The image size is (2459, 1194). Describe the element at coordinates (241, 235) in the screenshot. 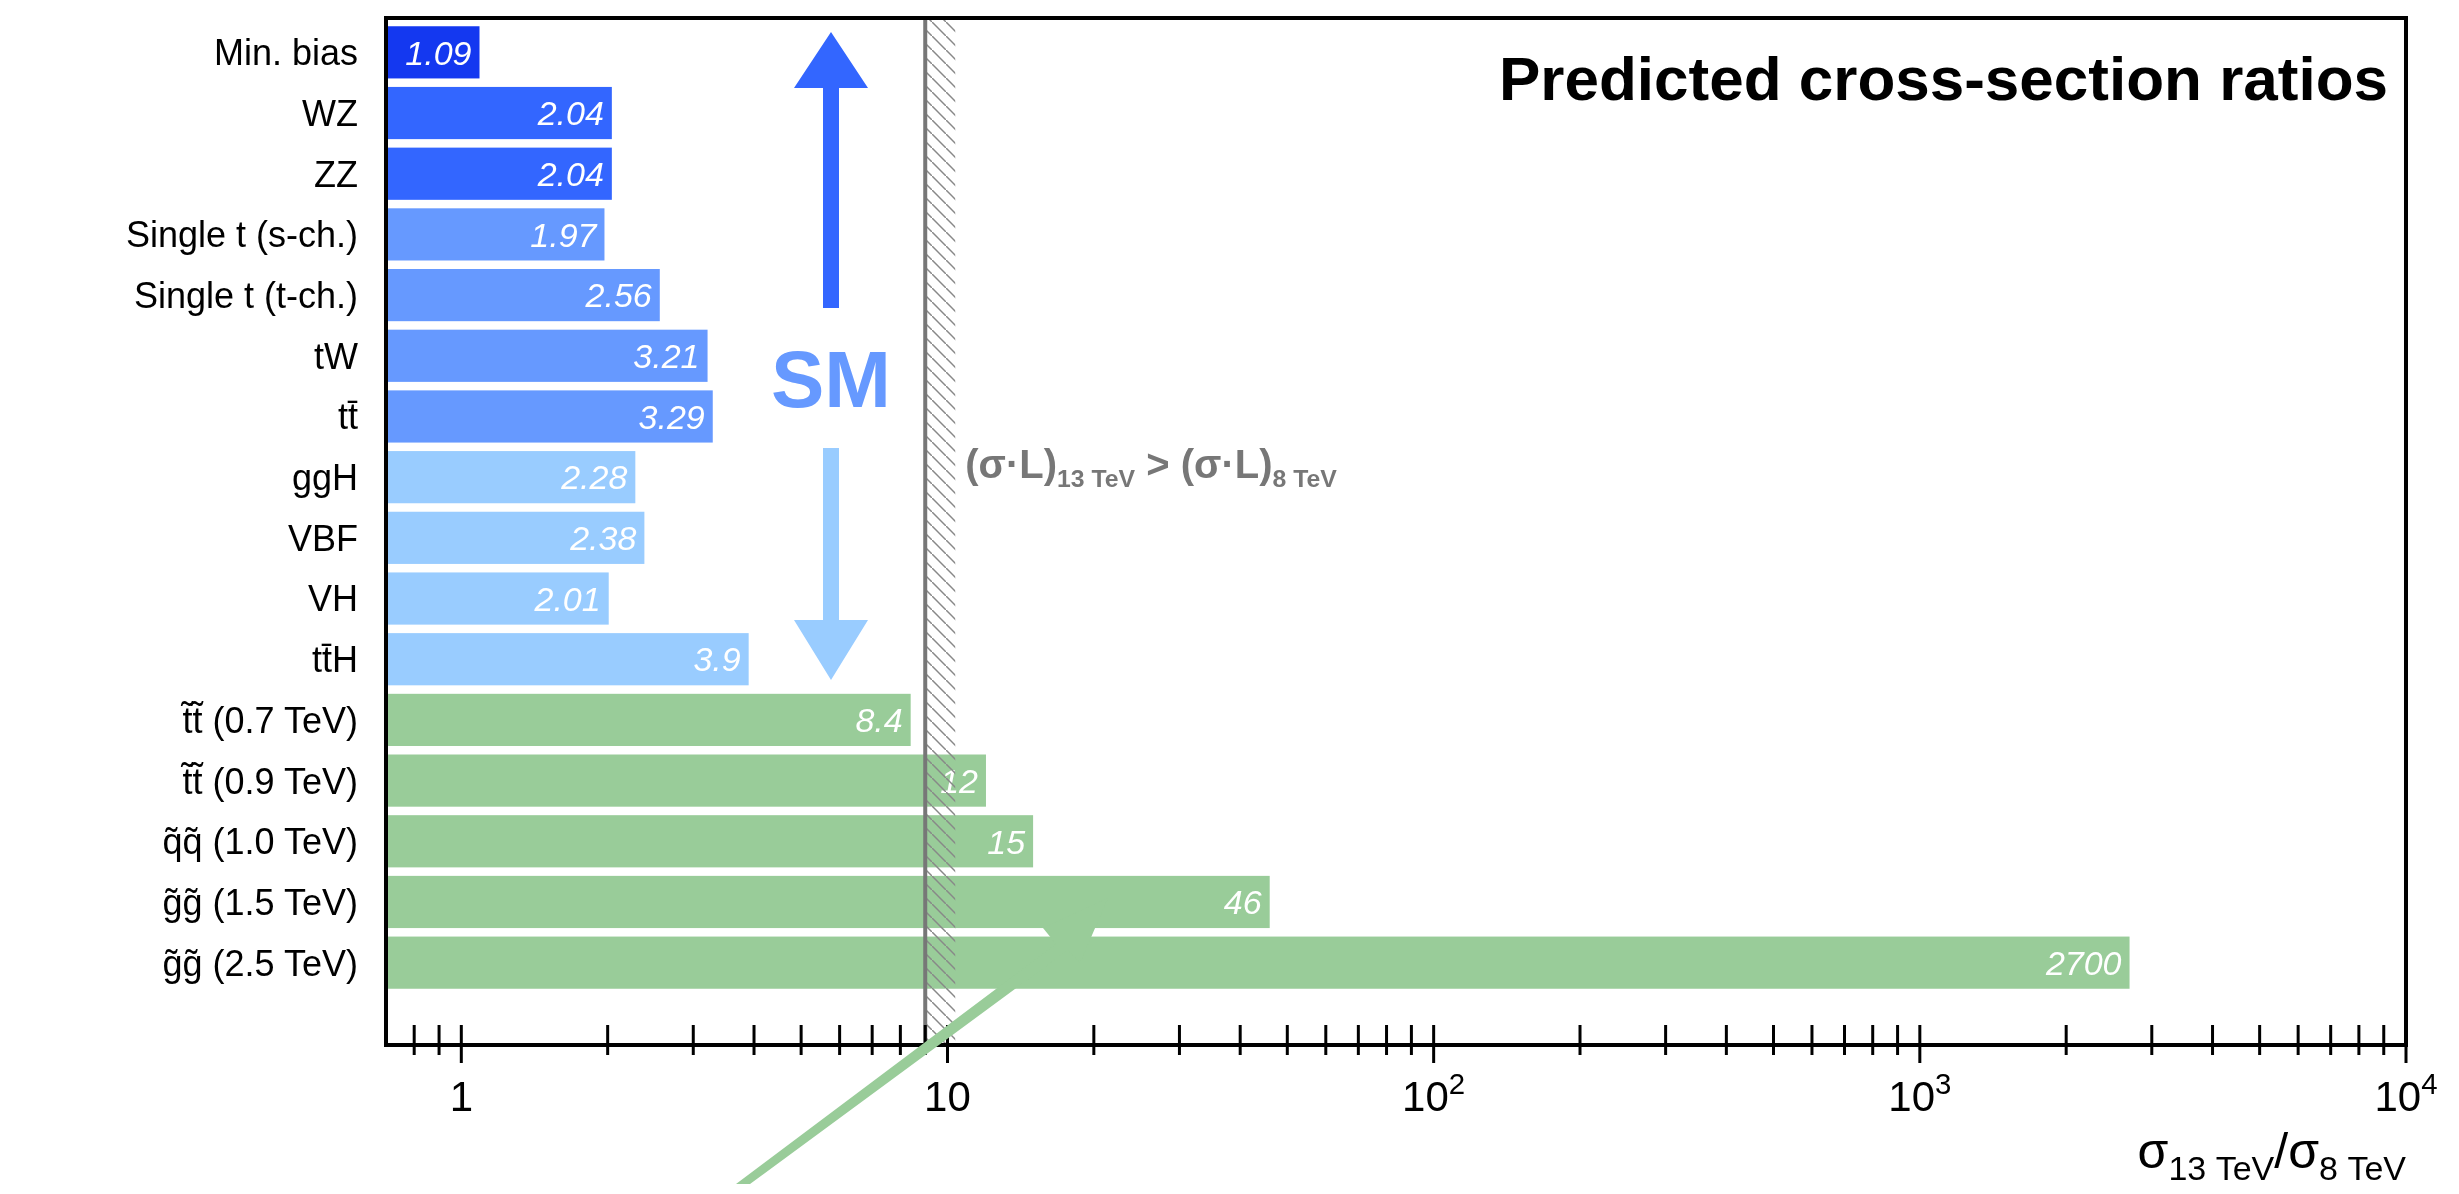

I see `y-tick-label: Single t (s-ch.)` at that location.